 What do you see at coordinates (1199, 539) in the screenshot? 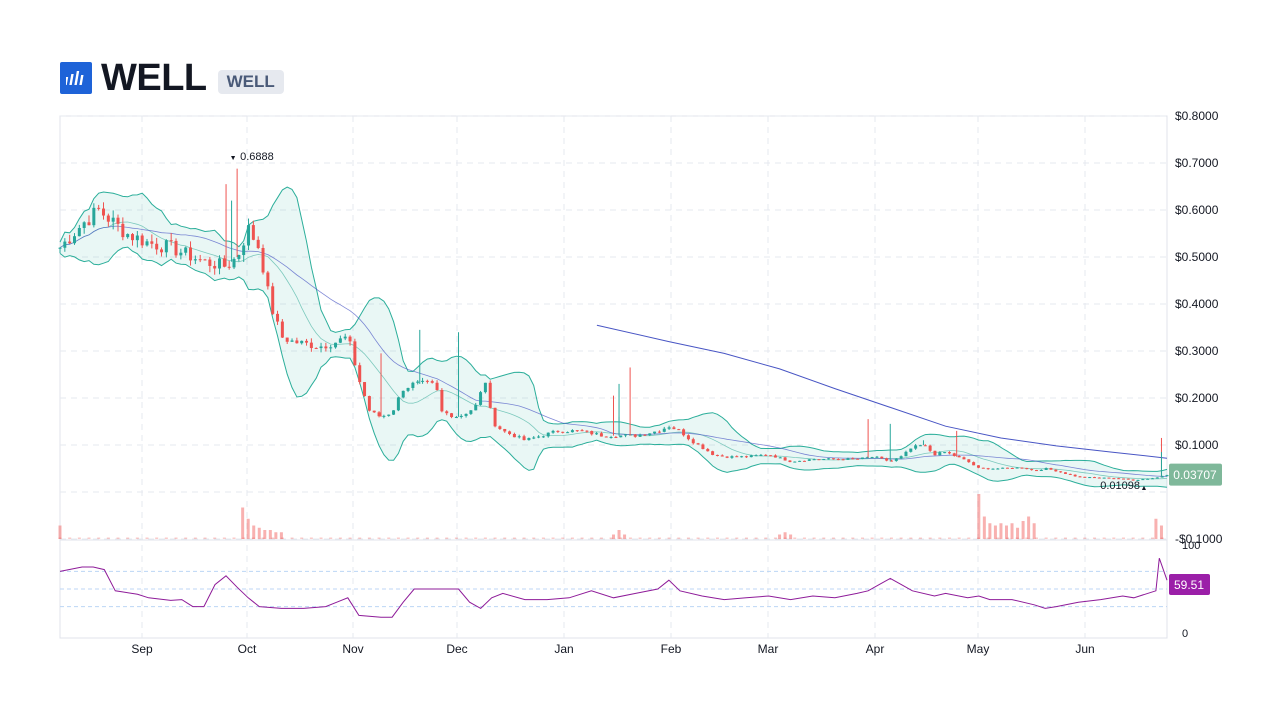
I see `y-tick-label: -$0.1000` at bounding box center [1199, 539].